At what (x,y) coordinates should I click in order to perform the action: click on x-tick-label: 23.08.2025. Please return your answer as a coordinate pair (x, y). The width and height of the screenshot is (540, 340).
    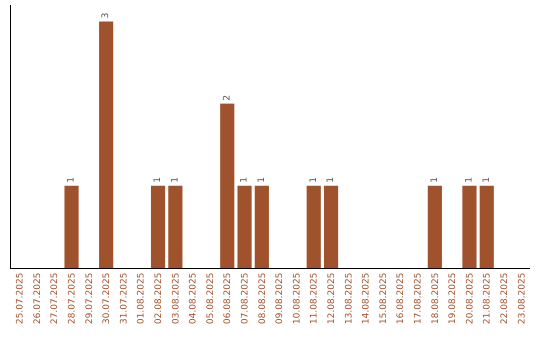
    Looking at the image, I should click on (522, 298).